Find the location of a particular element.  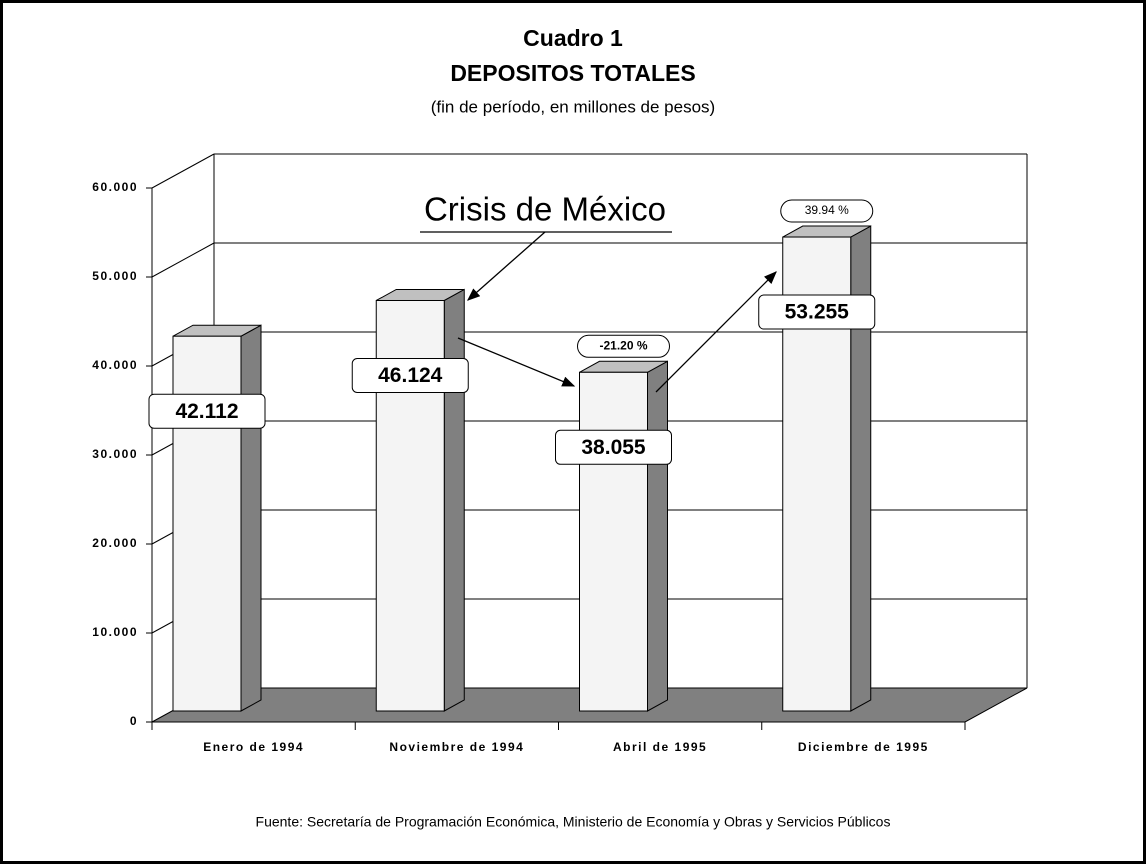

chart-subtitle: DEPOSITOS TOTALES is located at coordinates (572, 73).